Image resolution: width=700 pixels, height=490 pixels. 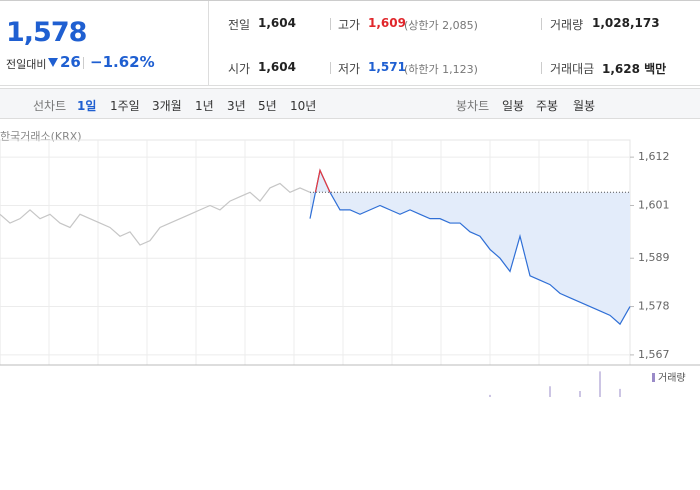 What do you see at coordinates (441, 69) in the screenshot?
I see `stat-note: (하한가 1,123)` at bounding box center [441, 69].